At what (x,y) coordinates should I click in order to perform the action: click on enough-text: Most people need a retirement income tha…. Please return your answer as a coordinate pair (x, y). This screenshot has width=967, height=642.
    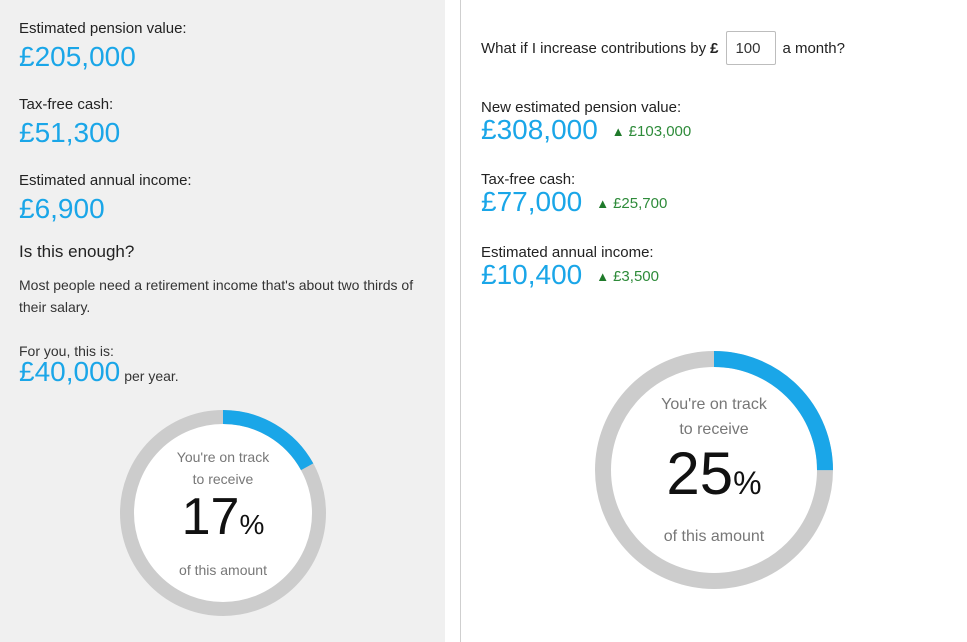
    Looking at the image, I should click on (216, 296).